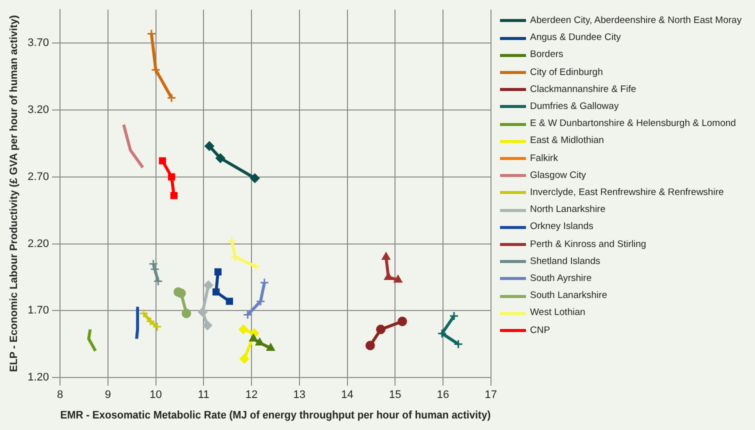 This screenshot has width=755, height=430. What do you see at coordinates (583, 89) in the screenshot?
I see `legend-label: Clackmannanshire & Fife` at bounding box center [583, 89].